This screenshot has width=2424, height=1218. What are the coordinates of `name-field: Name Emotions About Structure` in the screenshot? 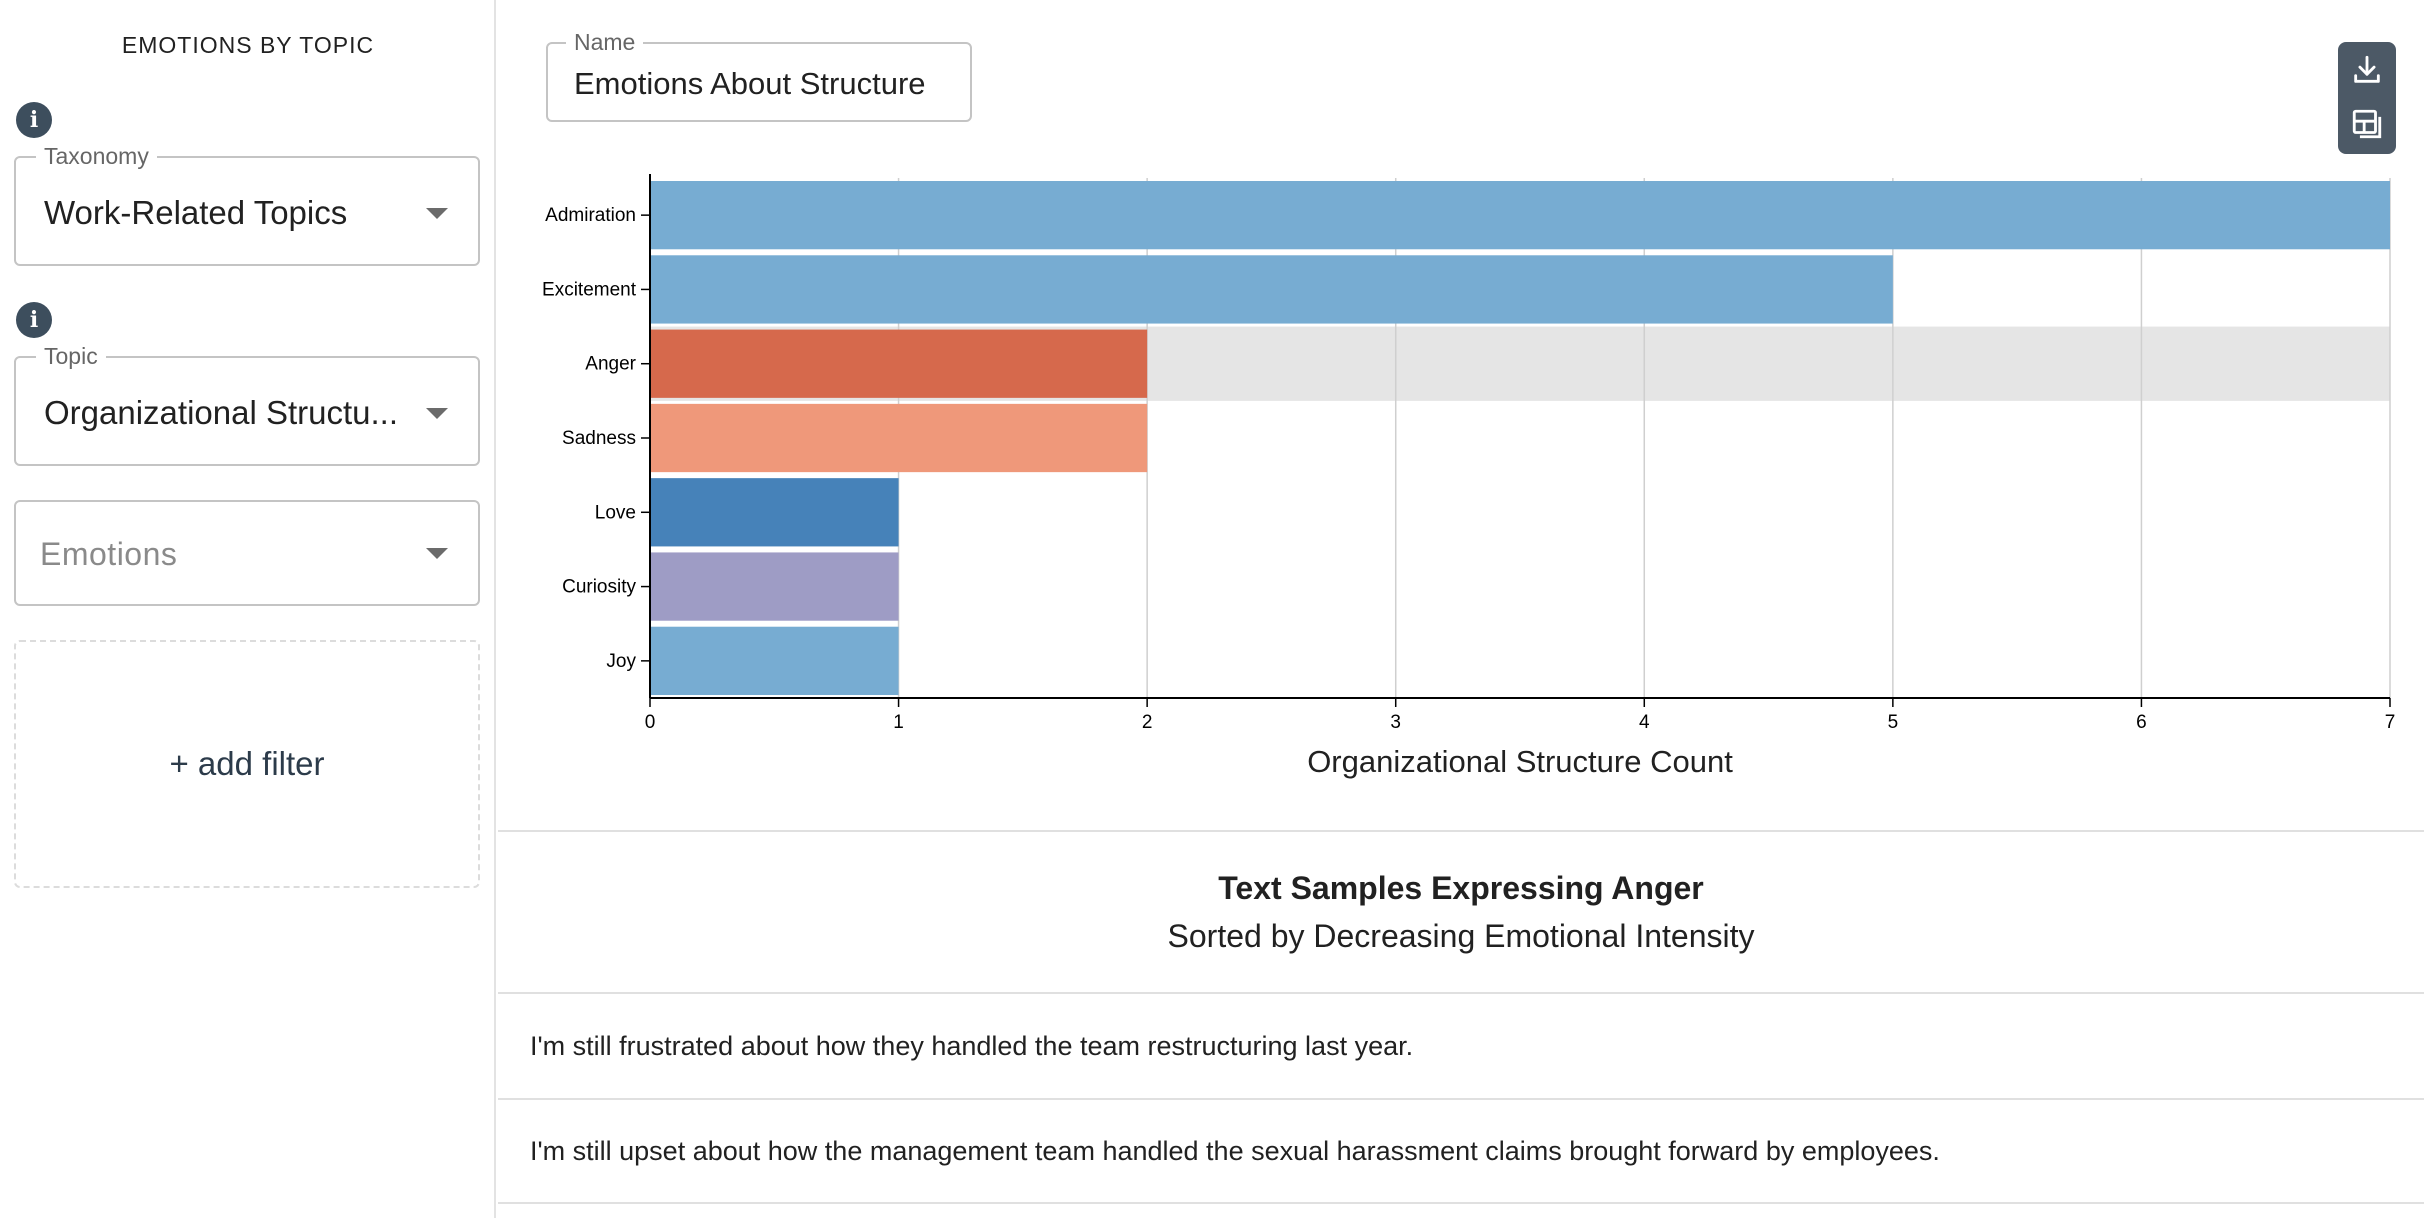 It's located at (759, 75).